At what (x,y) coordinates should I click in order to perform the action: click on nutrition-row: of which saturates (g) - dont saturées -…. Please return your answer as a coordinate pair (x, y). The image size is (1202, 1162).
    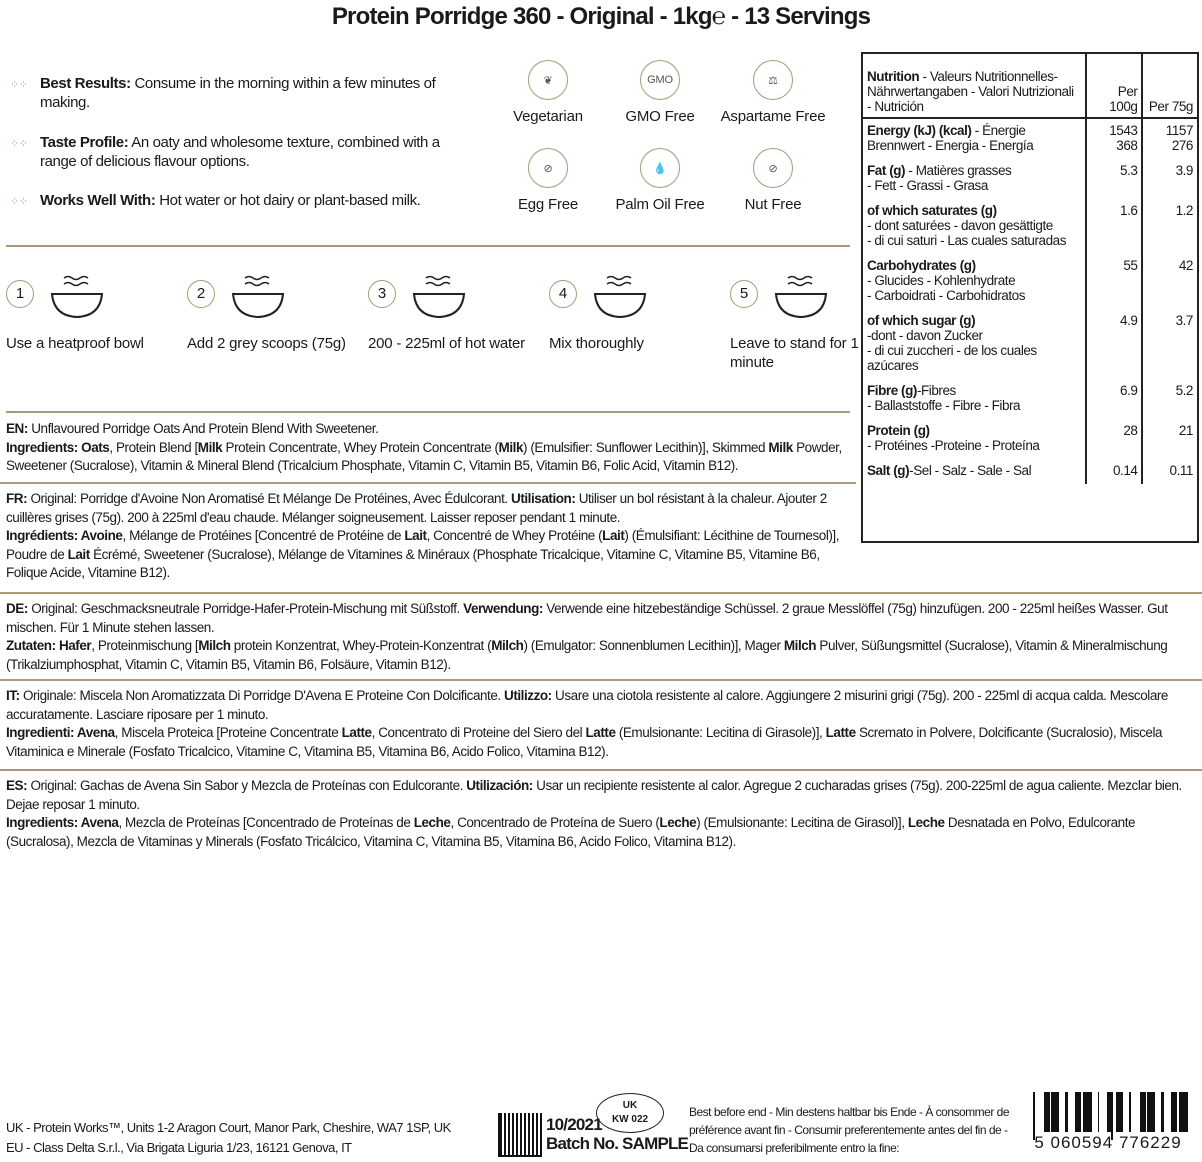
    Looking at the image, I should click on (1030, 226).